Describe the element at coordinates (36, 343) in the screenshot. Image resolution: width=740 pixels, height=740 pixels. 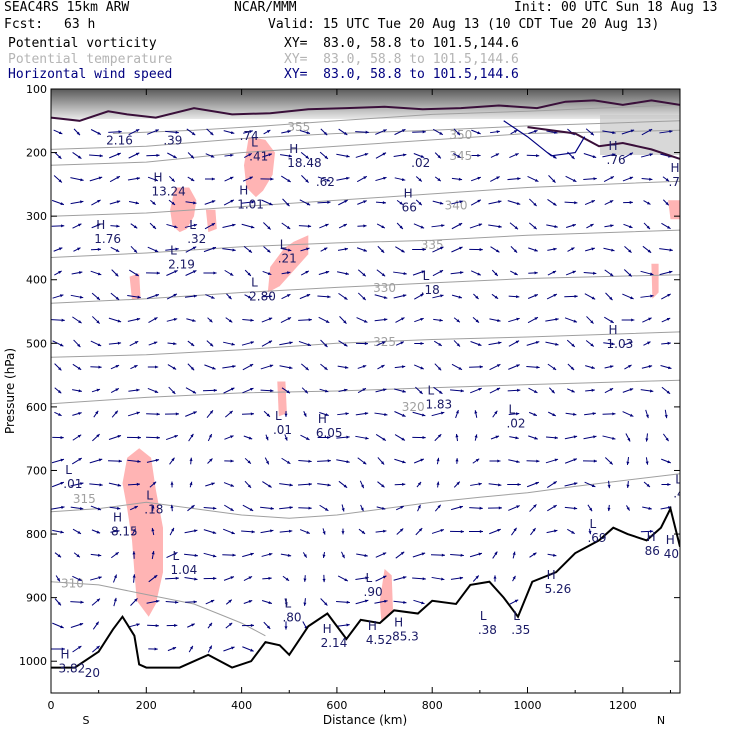
I see `y-tick-label: 500` at that location.